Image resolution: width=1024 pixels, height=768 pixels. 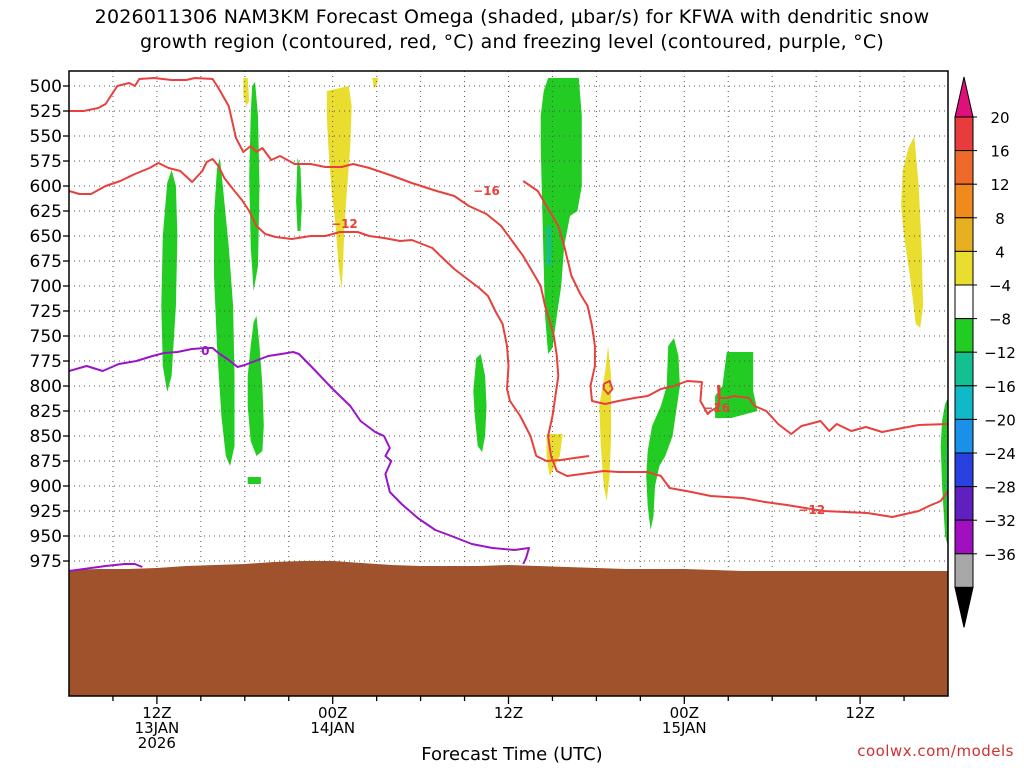 What do you see at coordinates (486, 191) in the screenshot?
I see `contour-label-0: −16` at bounding box center [486, 191].